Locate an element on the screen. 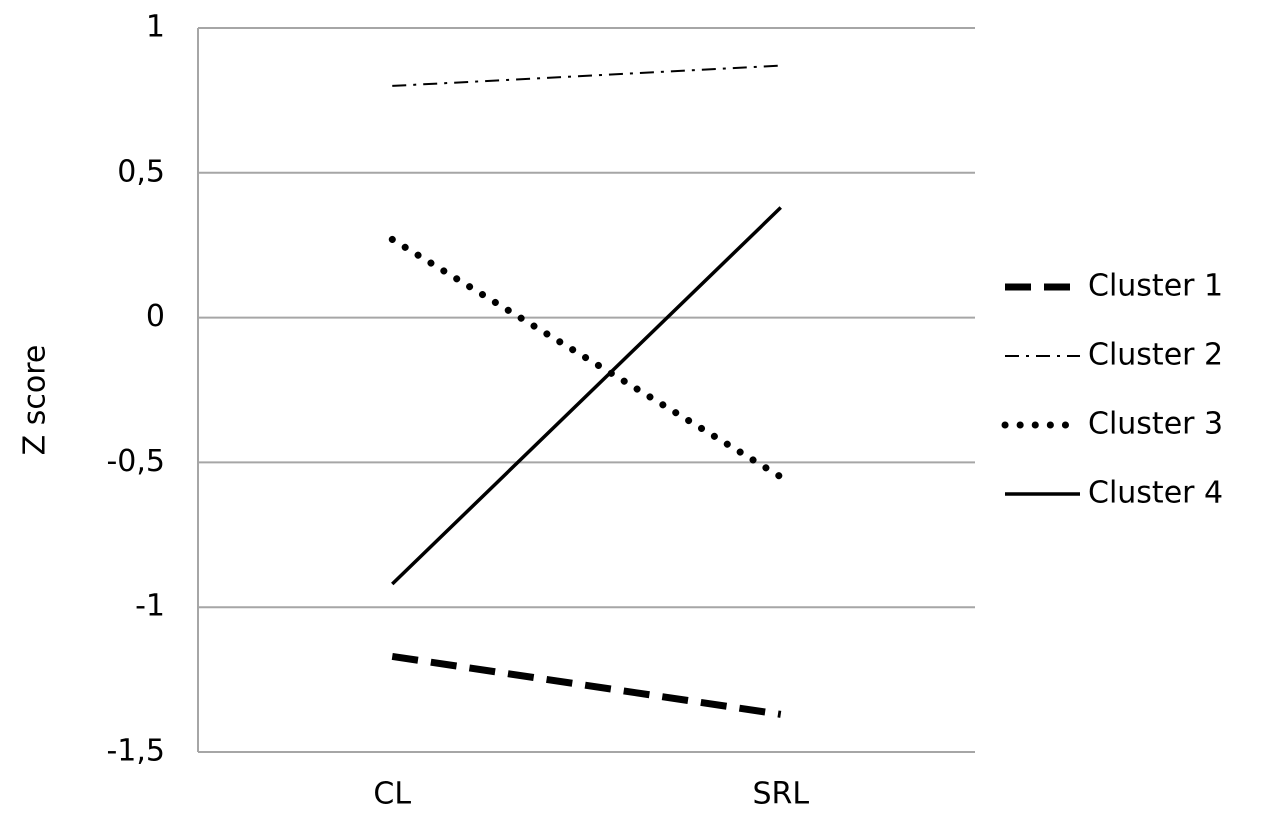  x-tick-label: SRL is located at coordinates (780, 794).